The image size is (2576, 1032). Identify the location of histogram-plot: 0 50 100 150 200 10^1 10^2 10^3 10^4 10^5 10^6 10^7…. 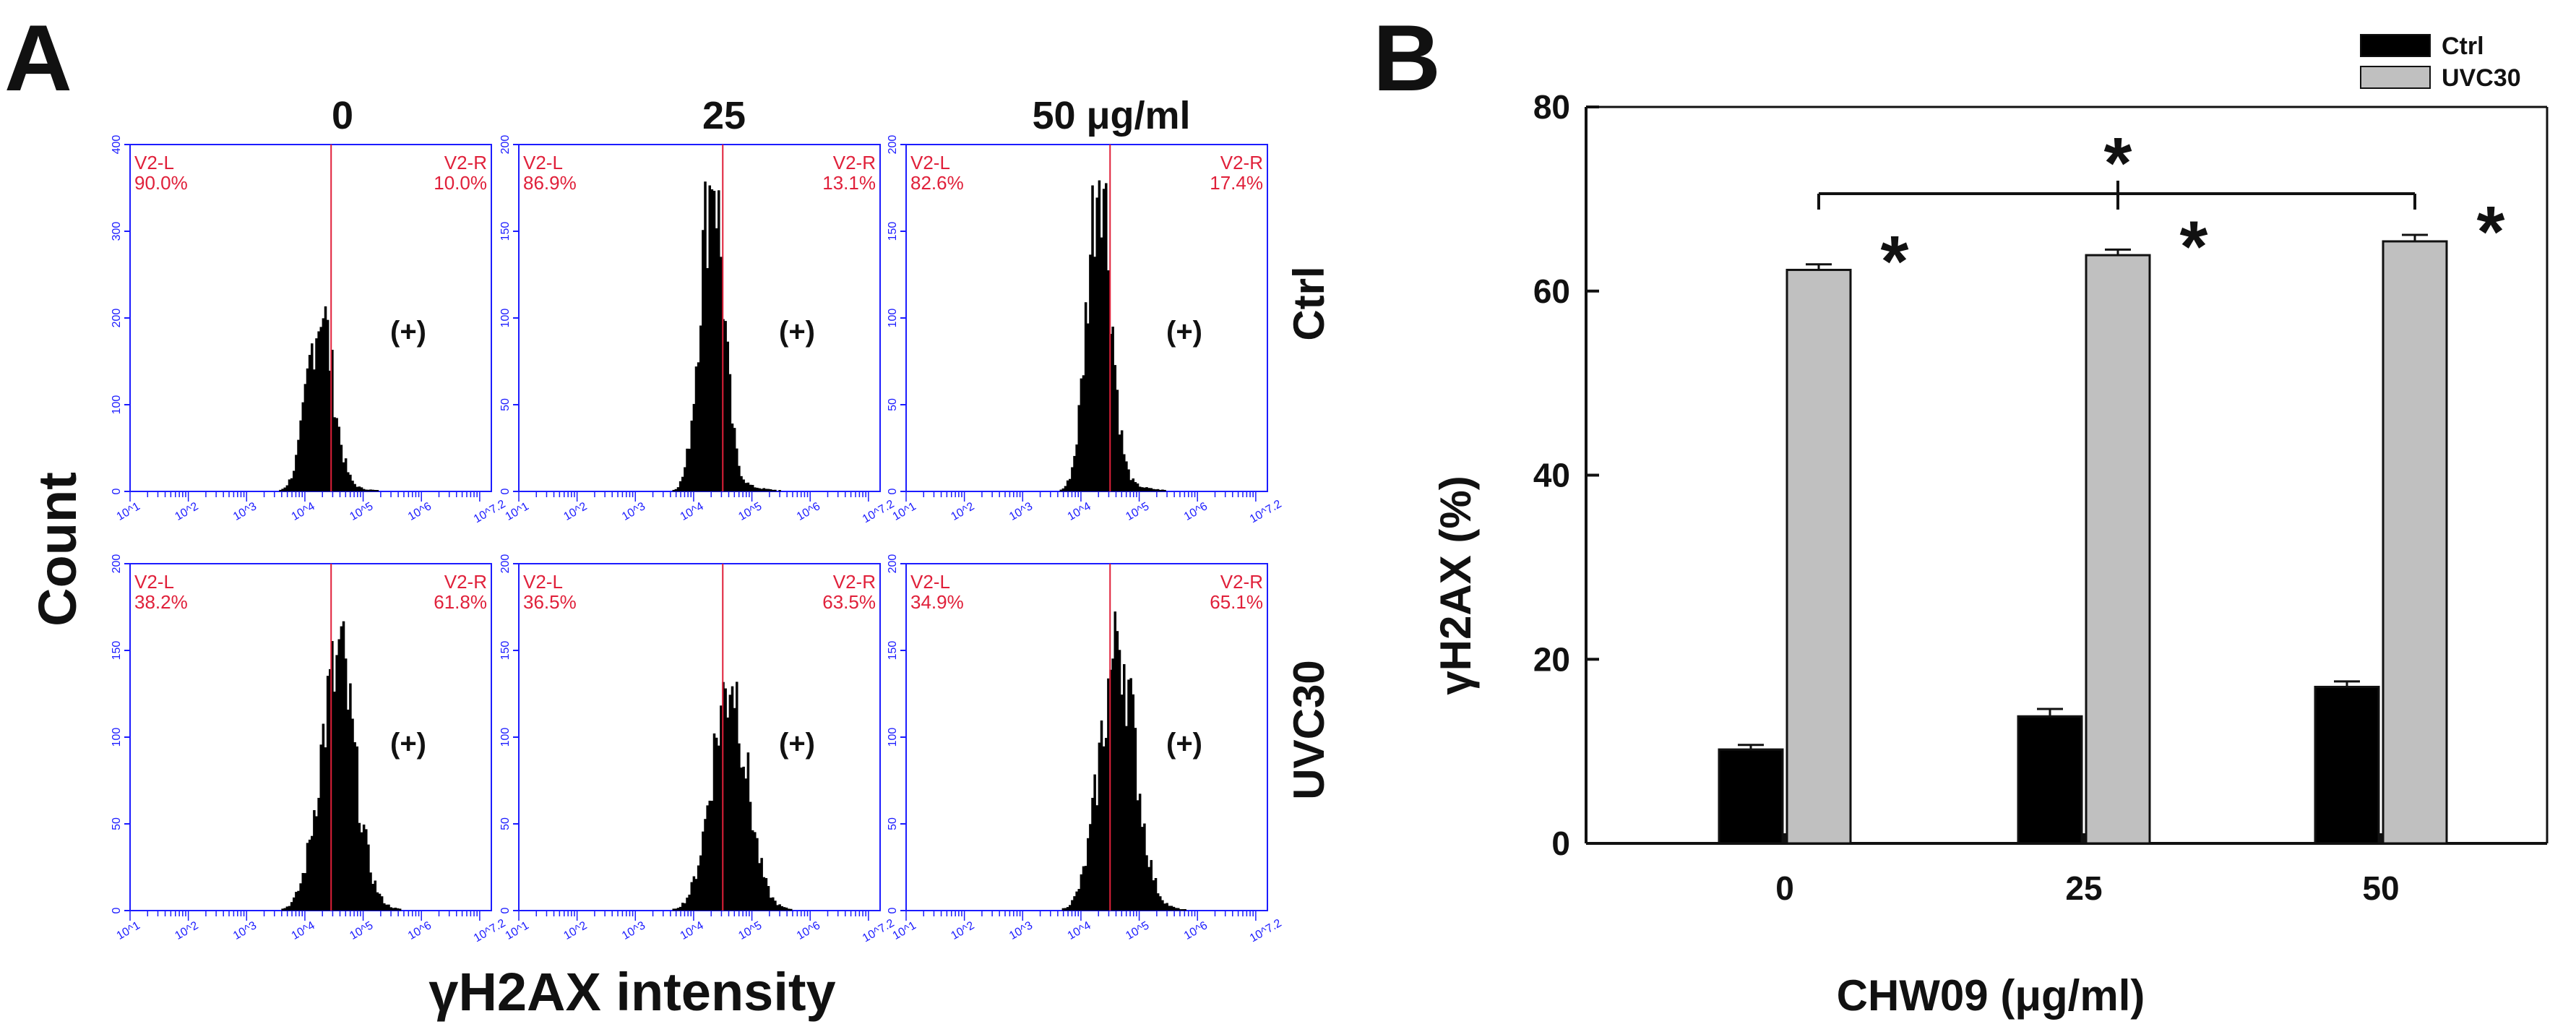
(1085, 749).